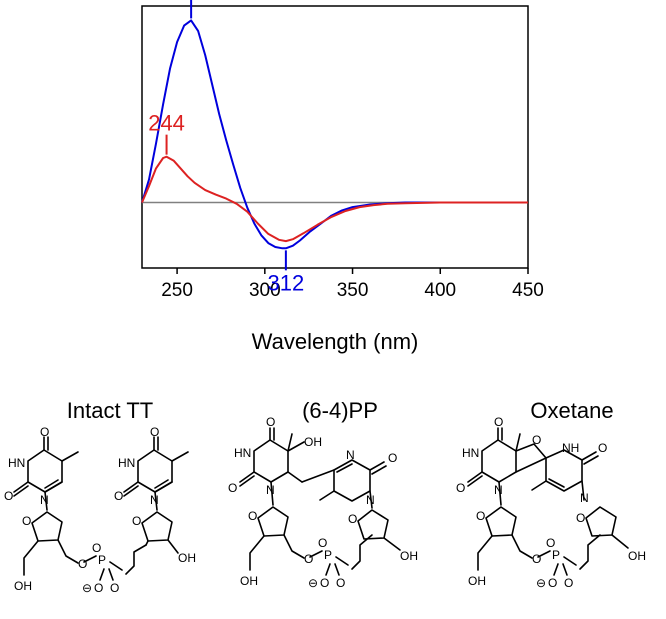  Describe the element at coordinates (551, 502) in the screenshot. I see `atom-labels-oxetane: O HN O NH O O N N O OH O P O O ⊖ O O OH` at that location.